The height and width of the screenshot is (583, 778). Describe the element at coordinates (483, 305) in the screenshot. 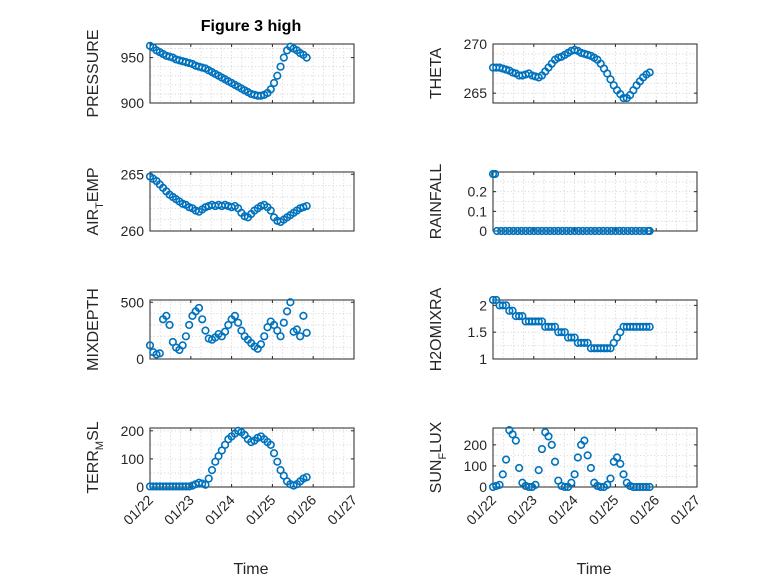

I see `y-tick-label: 2` at that location.